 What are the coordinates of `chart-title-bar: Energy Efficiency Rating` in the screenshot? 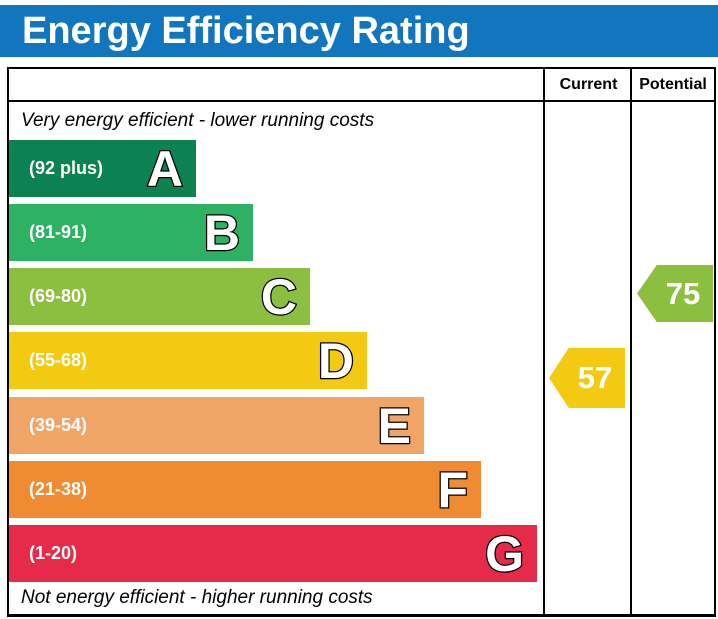 It's located at (359, 31).